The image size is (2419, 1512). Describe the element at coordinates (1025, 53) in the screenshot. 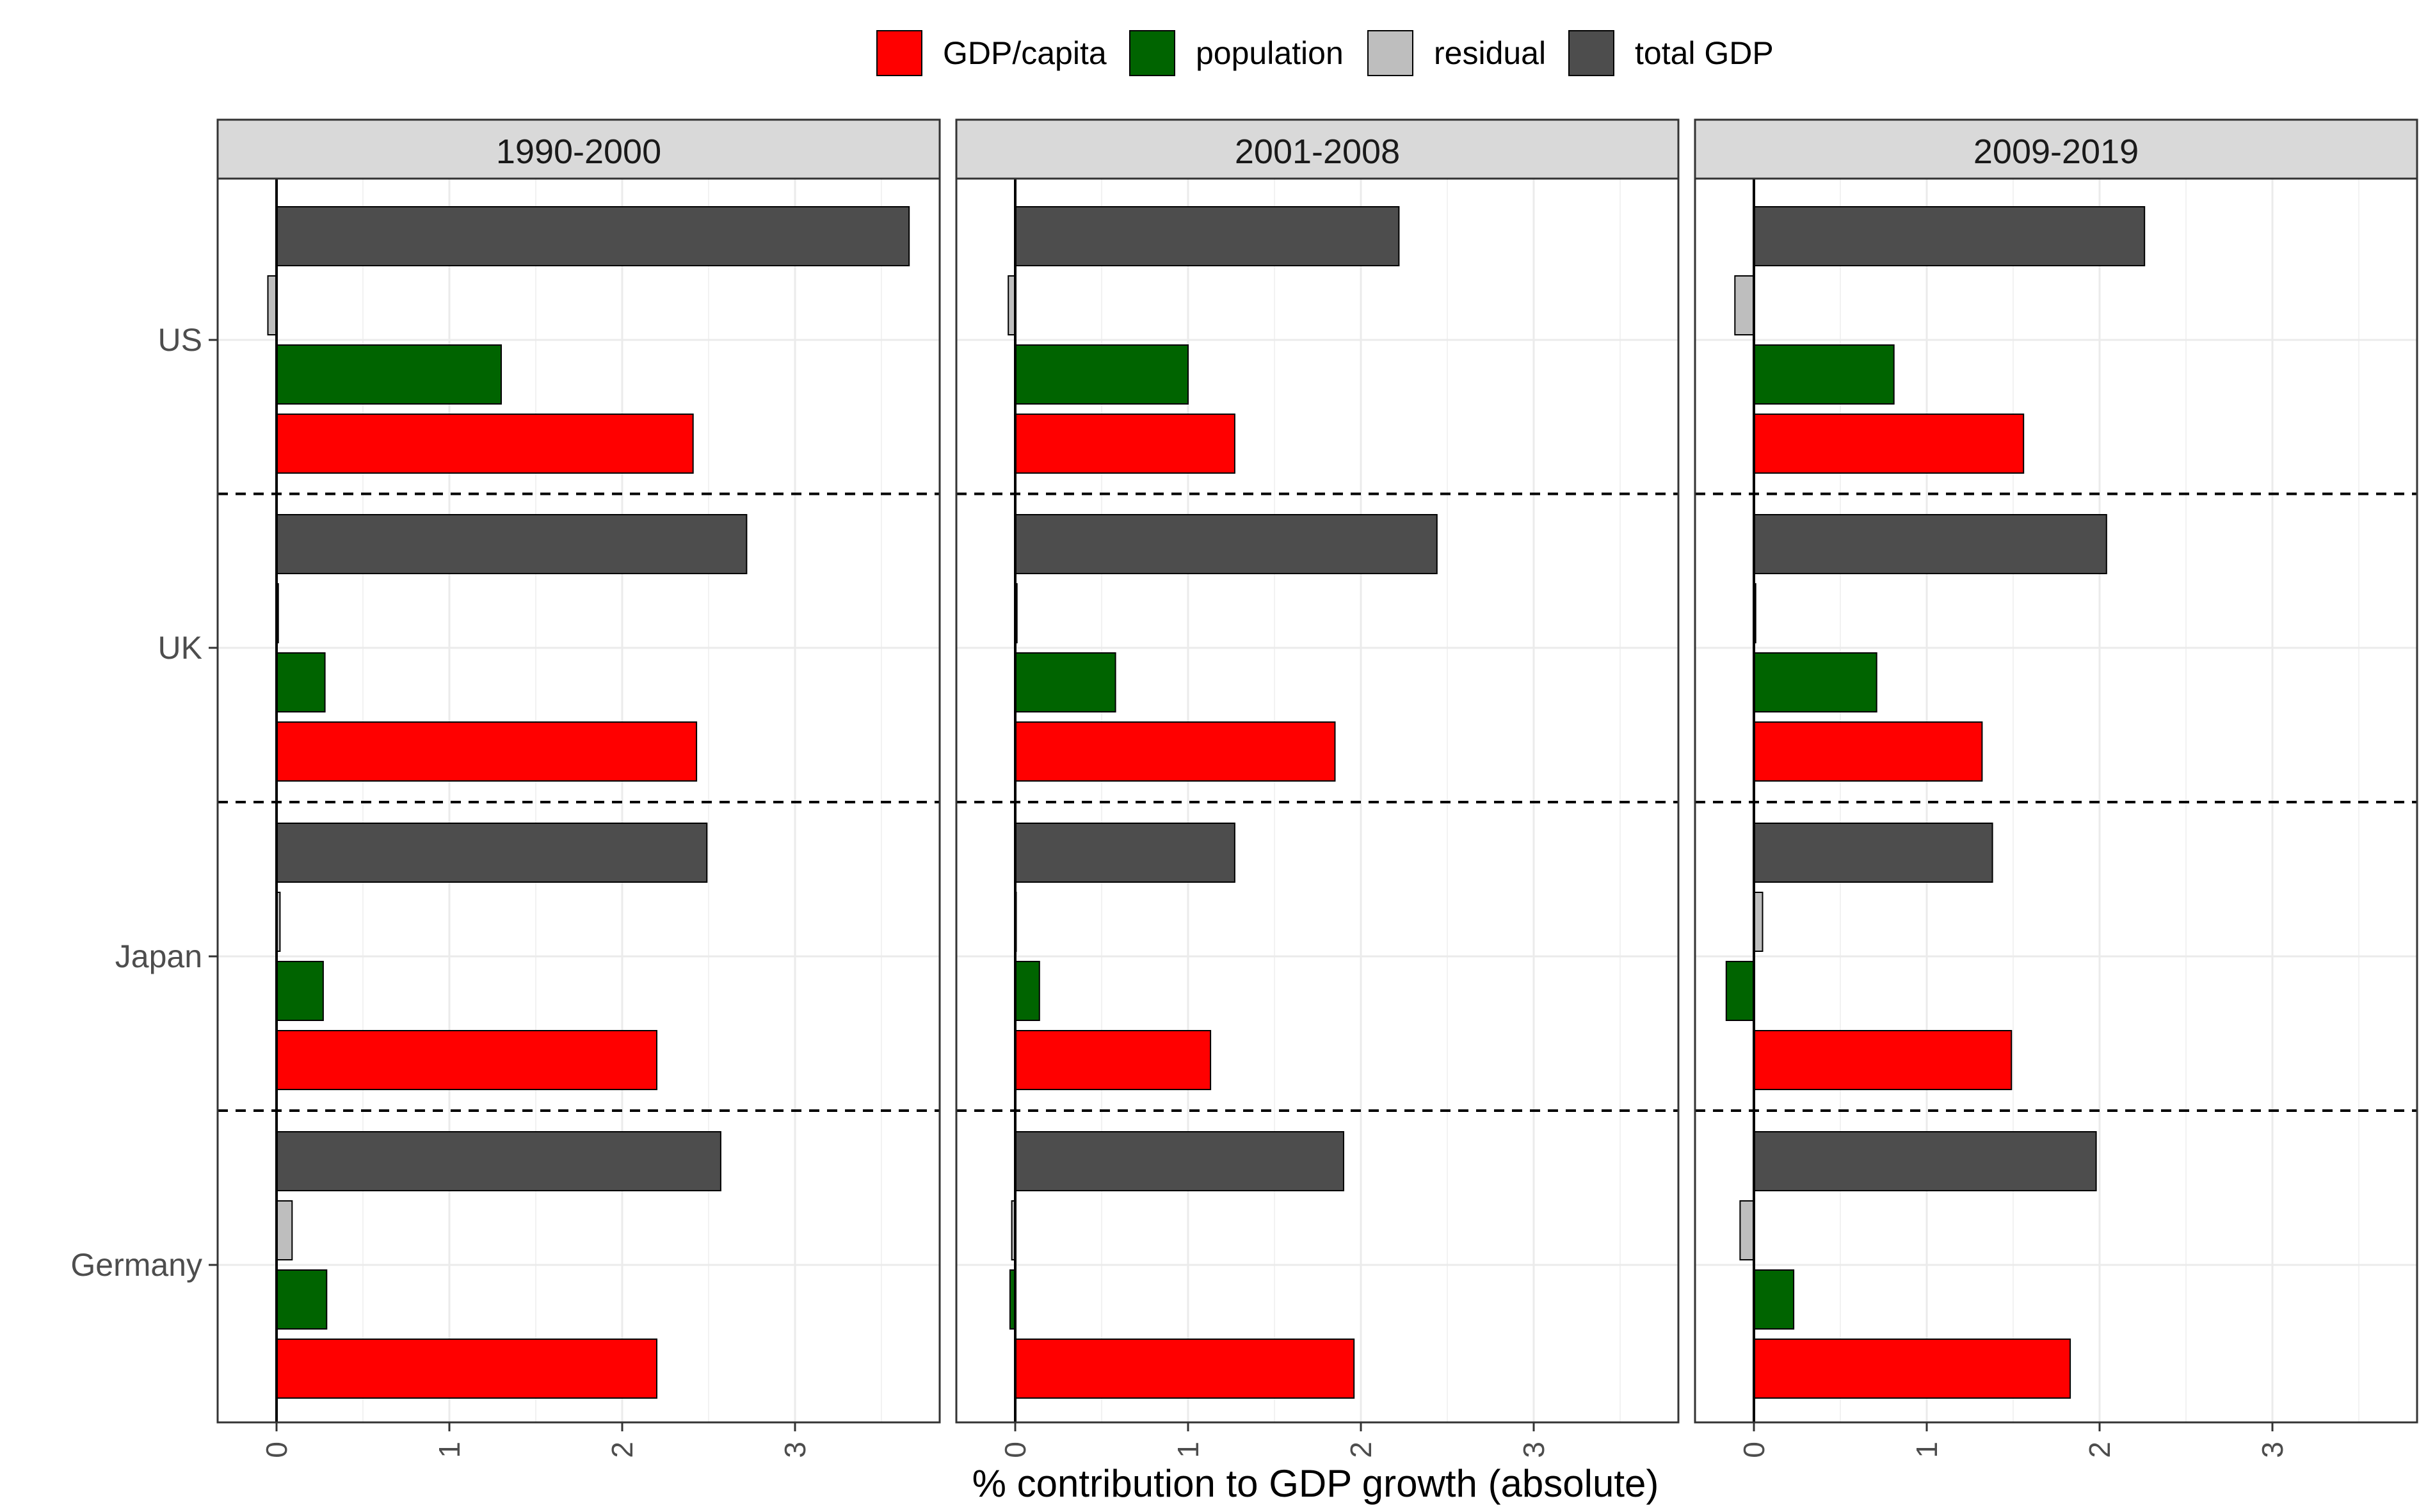

I see `legend-label-gdp_capita: GDP/capita` at that location.